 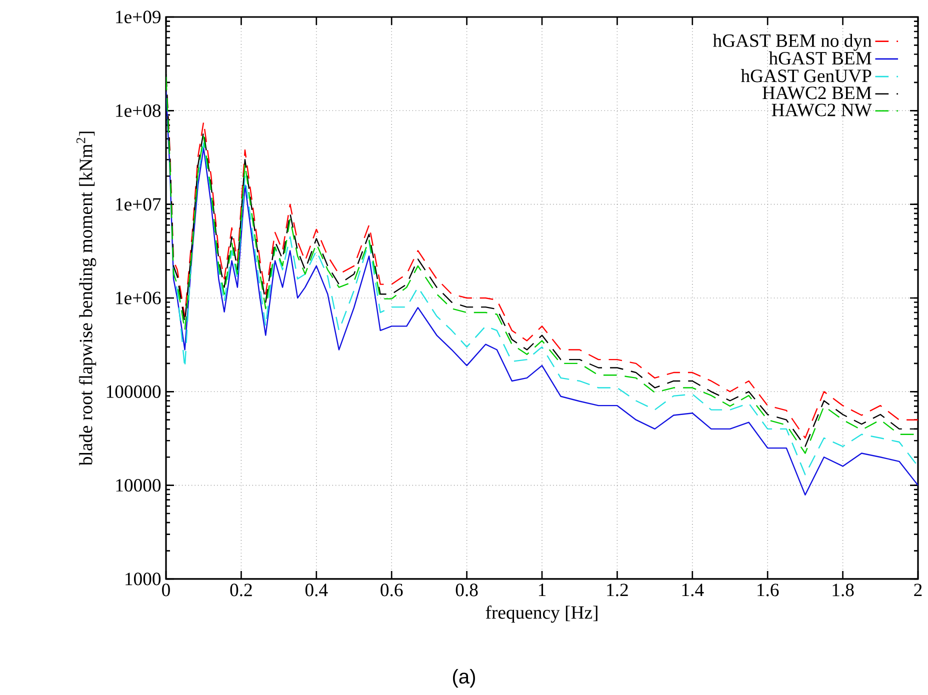 I want to click on legend-label: hGAST BEM, so click(x=820, y=58).